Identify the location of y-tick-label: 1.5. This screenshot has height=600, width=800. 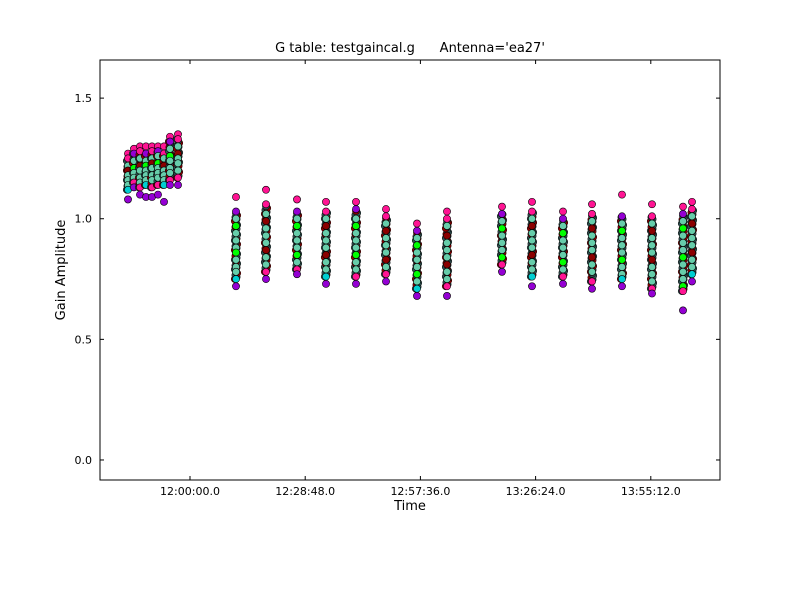
(84, 98).